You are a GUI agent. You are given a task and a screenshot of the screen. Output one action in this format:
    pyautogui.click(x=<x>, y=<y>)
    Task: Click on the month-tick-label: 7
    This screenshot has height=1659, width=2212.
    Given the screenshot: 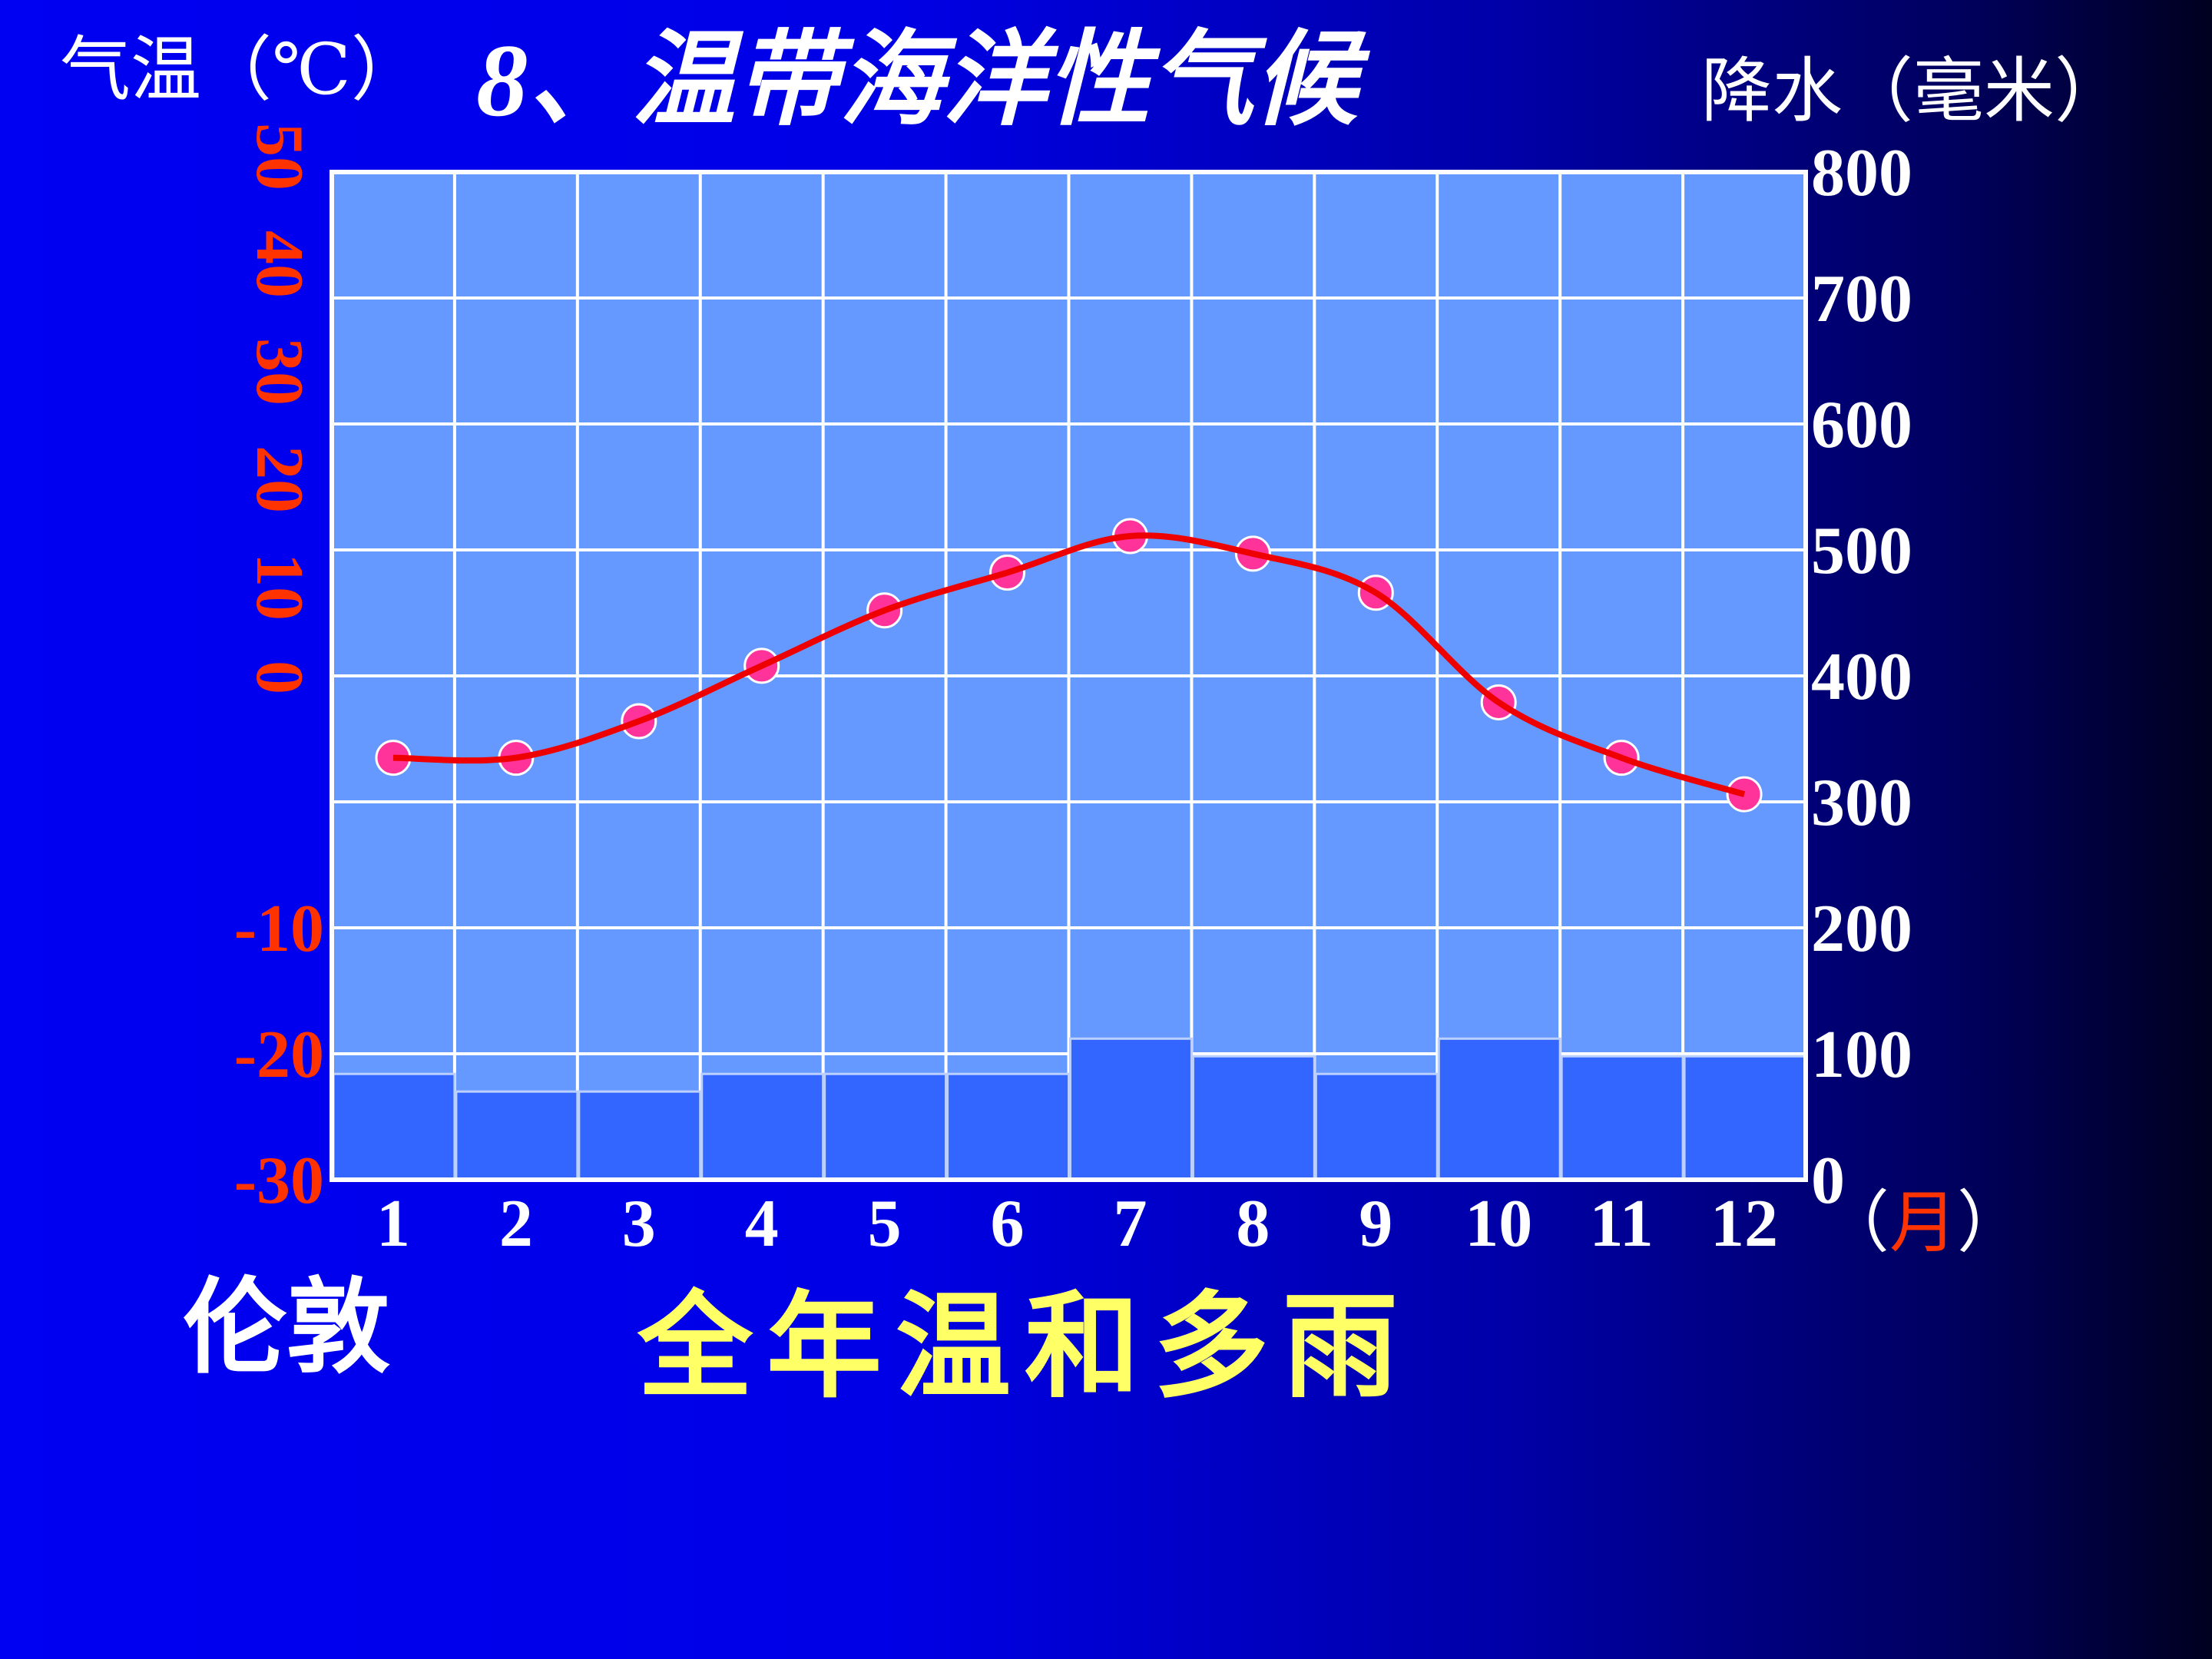 What is the action you would take?
    pyautogui.click(x=1130, y=1224)
    